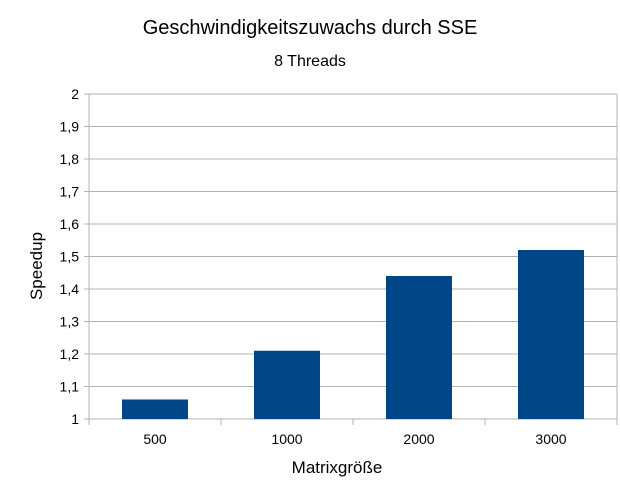 Image resolution: width=620 pixels, height=490 pixels. What do you see at coordinates (75, 419) in the screenshot?
I see `y-tick-label: 1` at bounding box center [75, 419].